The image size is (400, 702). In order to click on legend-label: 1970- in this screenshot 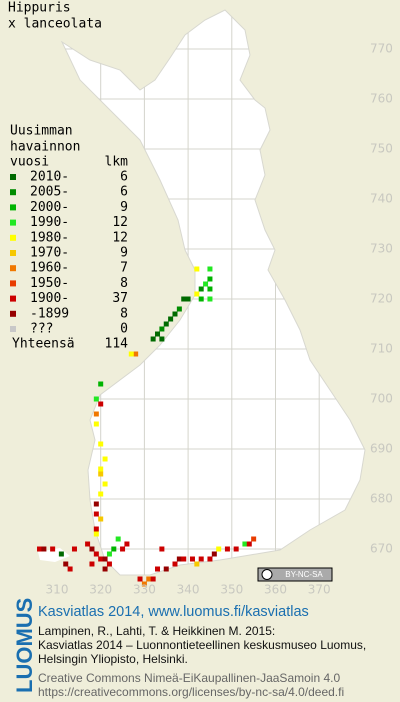, I will do `click(49, 253)`.